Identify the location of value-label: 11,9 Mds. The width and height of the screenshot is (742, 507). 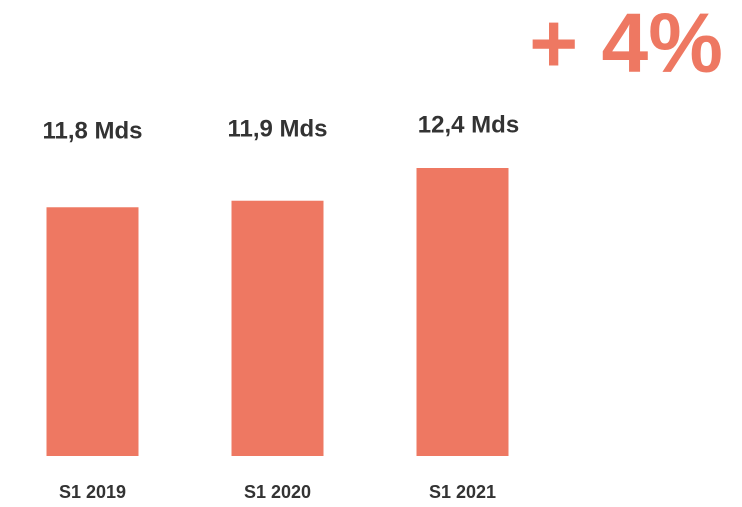
(277, 128).